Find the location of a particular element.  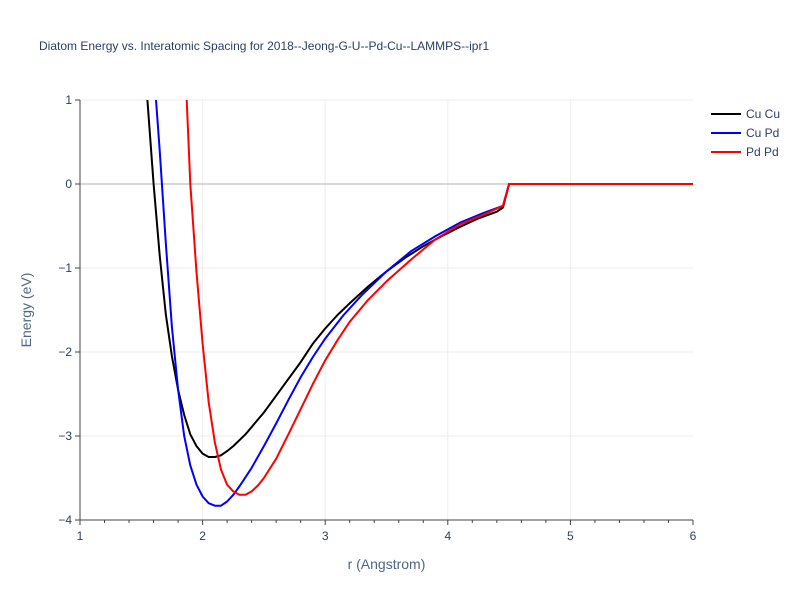

x-tick-label: 2 is located at coordinates (202, 536).